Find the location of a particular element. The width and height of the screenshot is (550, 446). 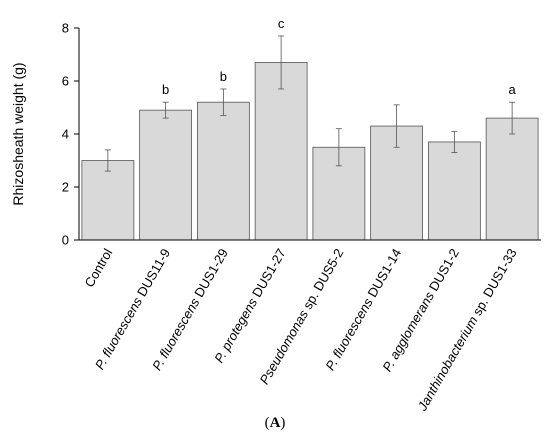

y-axis-title: Rhizosheath weight (g) is located at coordinates (18, 133).